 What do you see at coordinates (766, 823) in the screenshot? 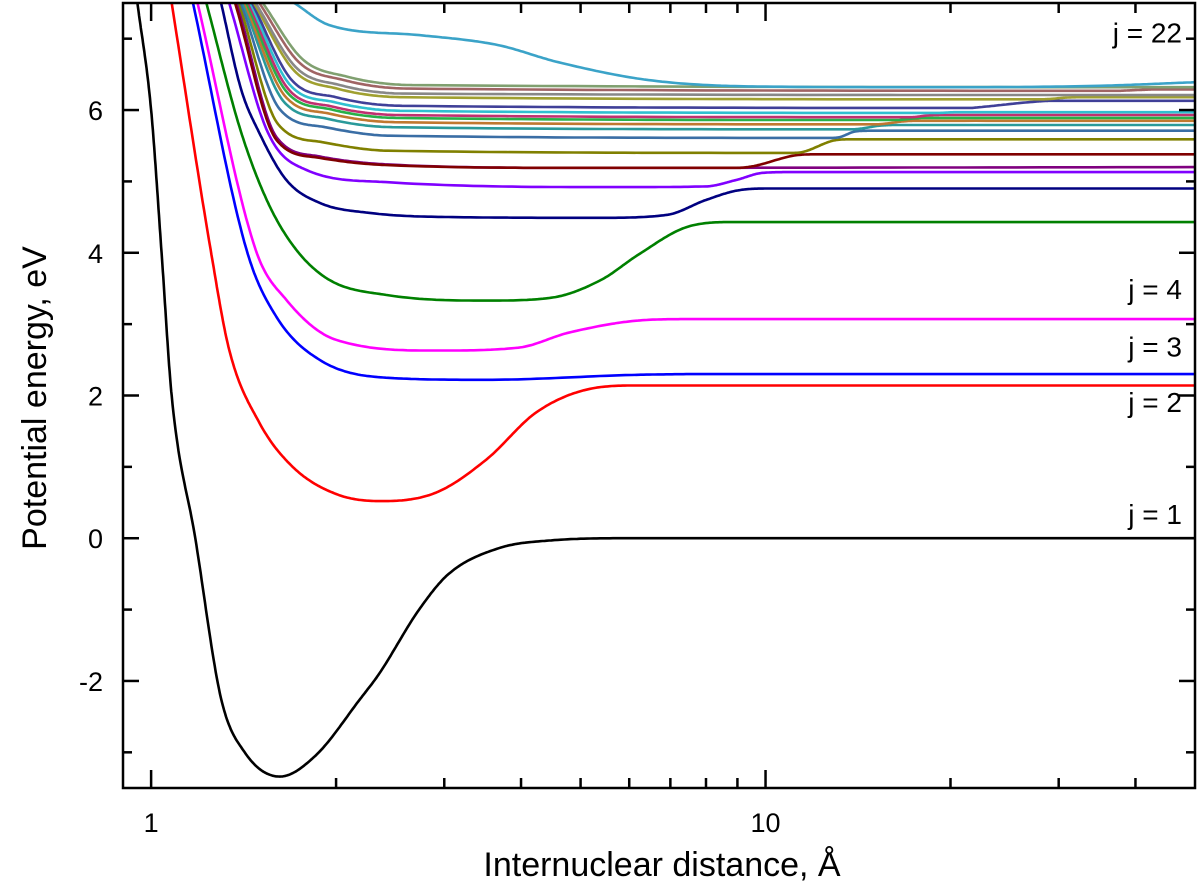
I see `x-tick-label: 10` at bounding box center [766, 823].